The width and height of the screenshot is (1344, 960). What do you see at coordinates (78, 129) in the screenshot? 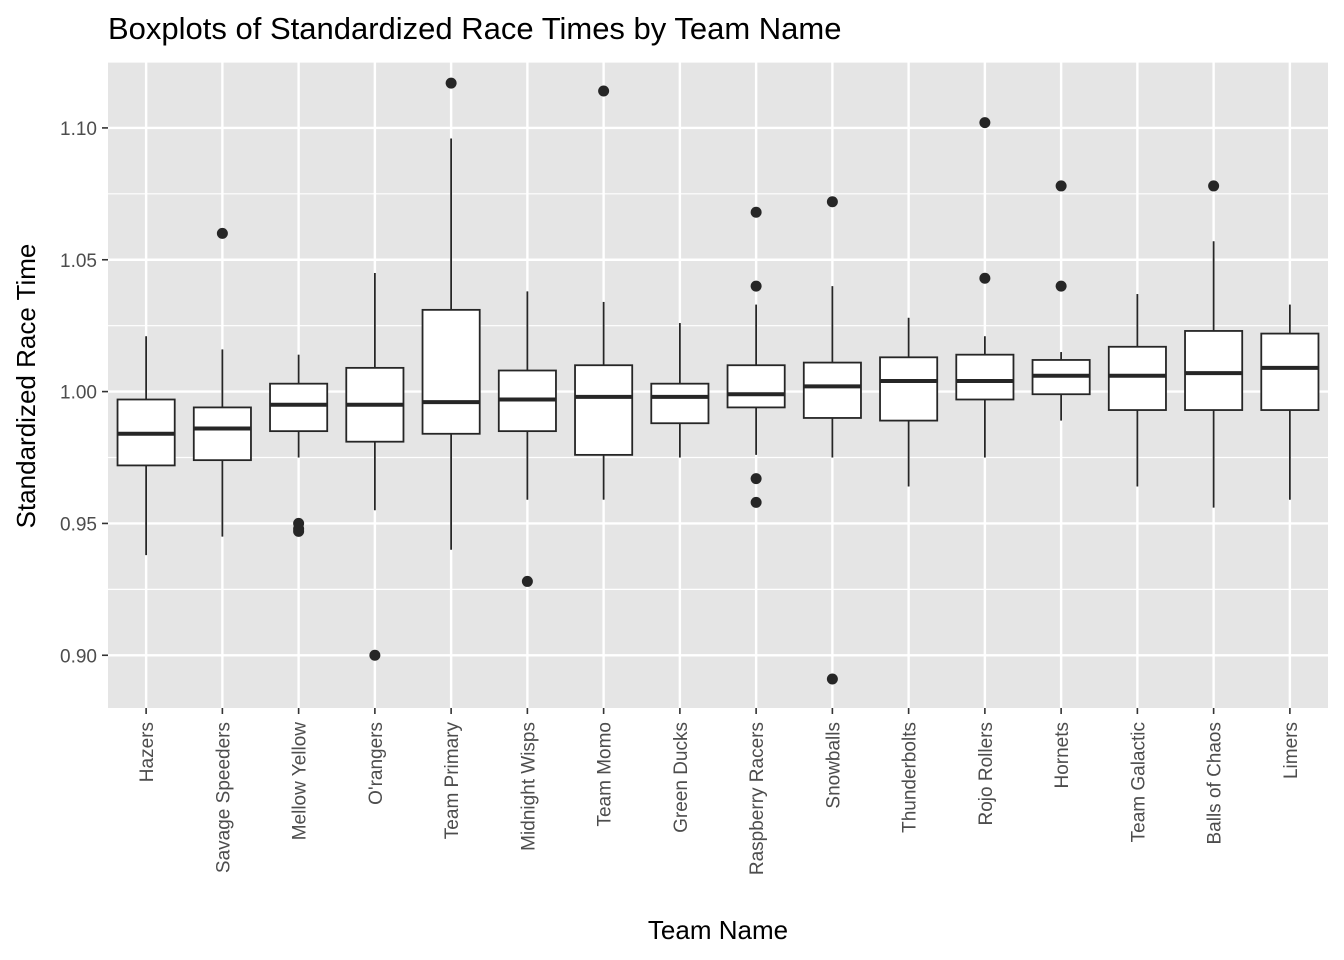
I see `y-tick-label: 1.10` at bounding box center [78, 129].